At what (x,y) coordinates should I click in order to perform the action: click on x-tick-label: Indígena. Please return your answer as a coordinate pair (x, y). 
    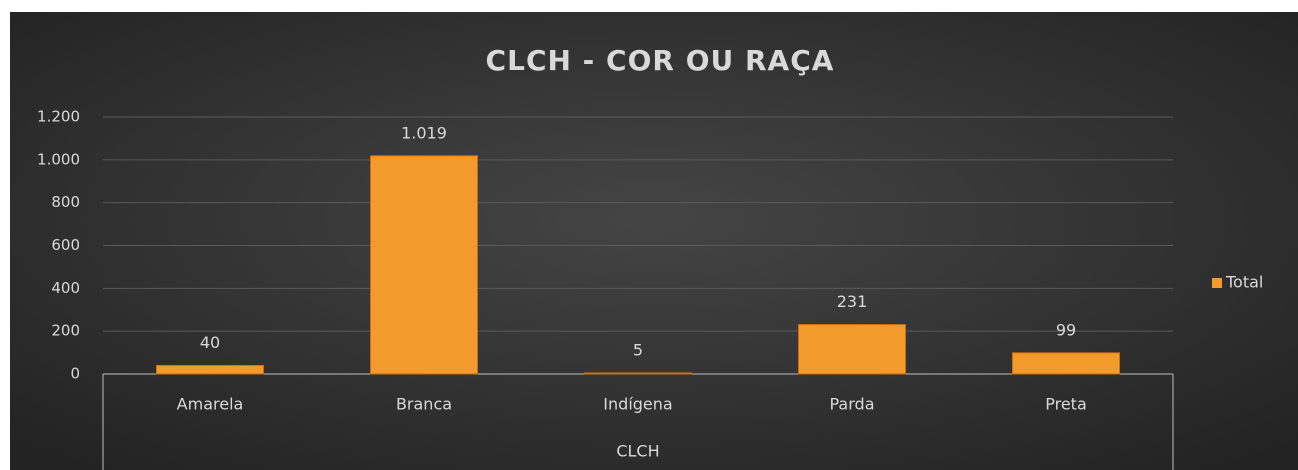
    Looking at the image, I should click on (637, 404).